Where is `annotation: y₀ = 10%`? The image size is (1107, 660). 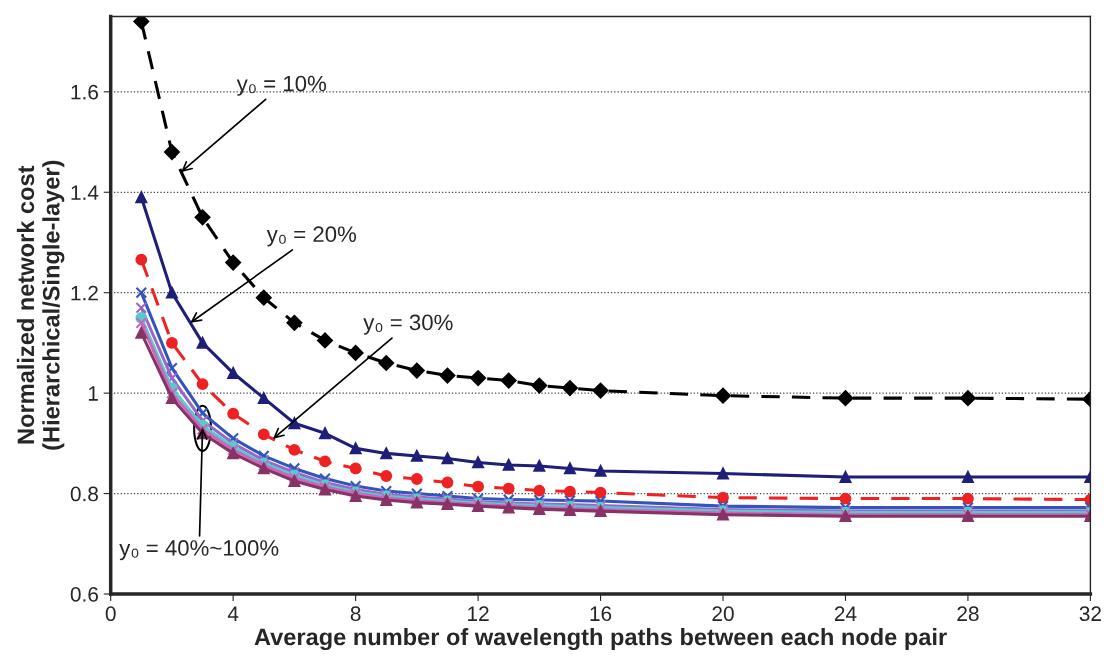
annotation: y₀ = 10% is located at coordinates (281, 85).